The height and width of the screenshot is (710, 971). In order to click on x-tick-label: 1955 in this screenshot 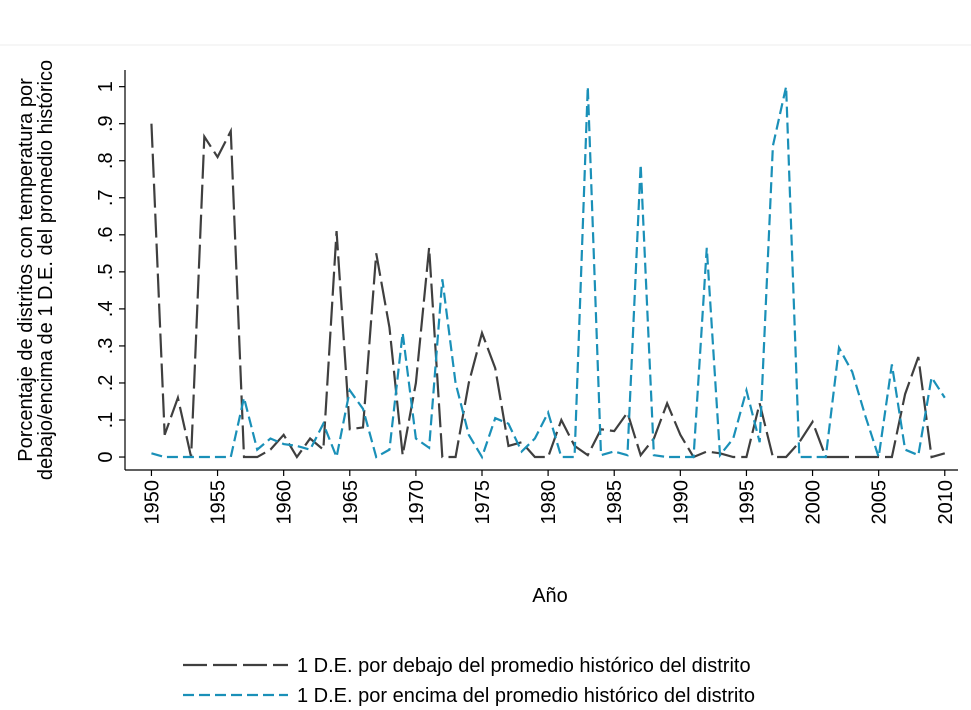, I will do `click(219, 502)`.